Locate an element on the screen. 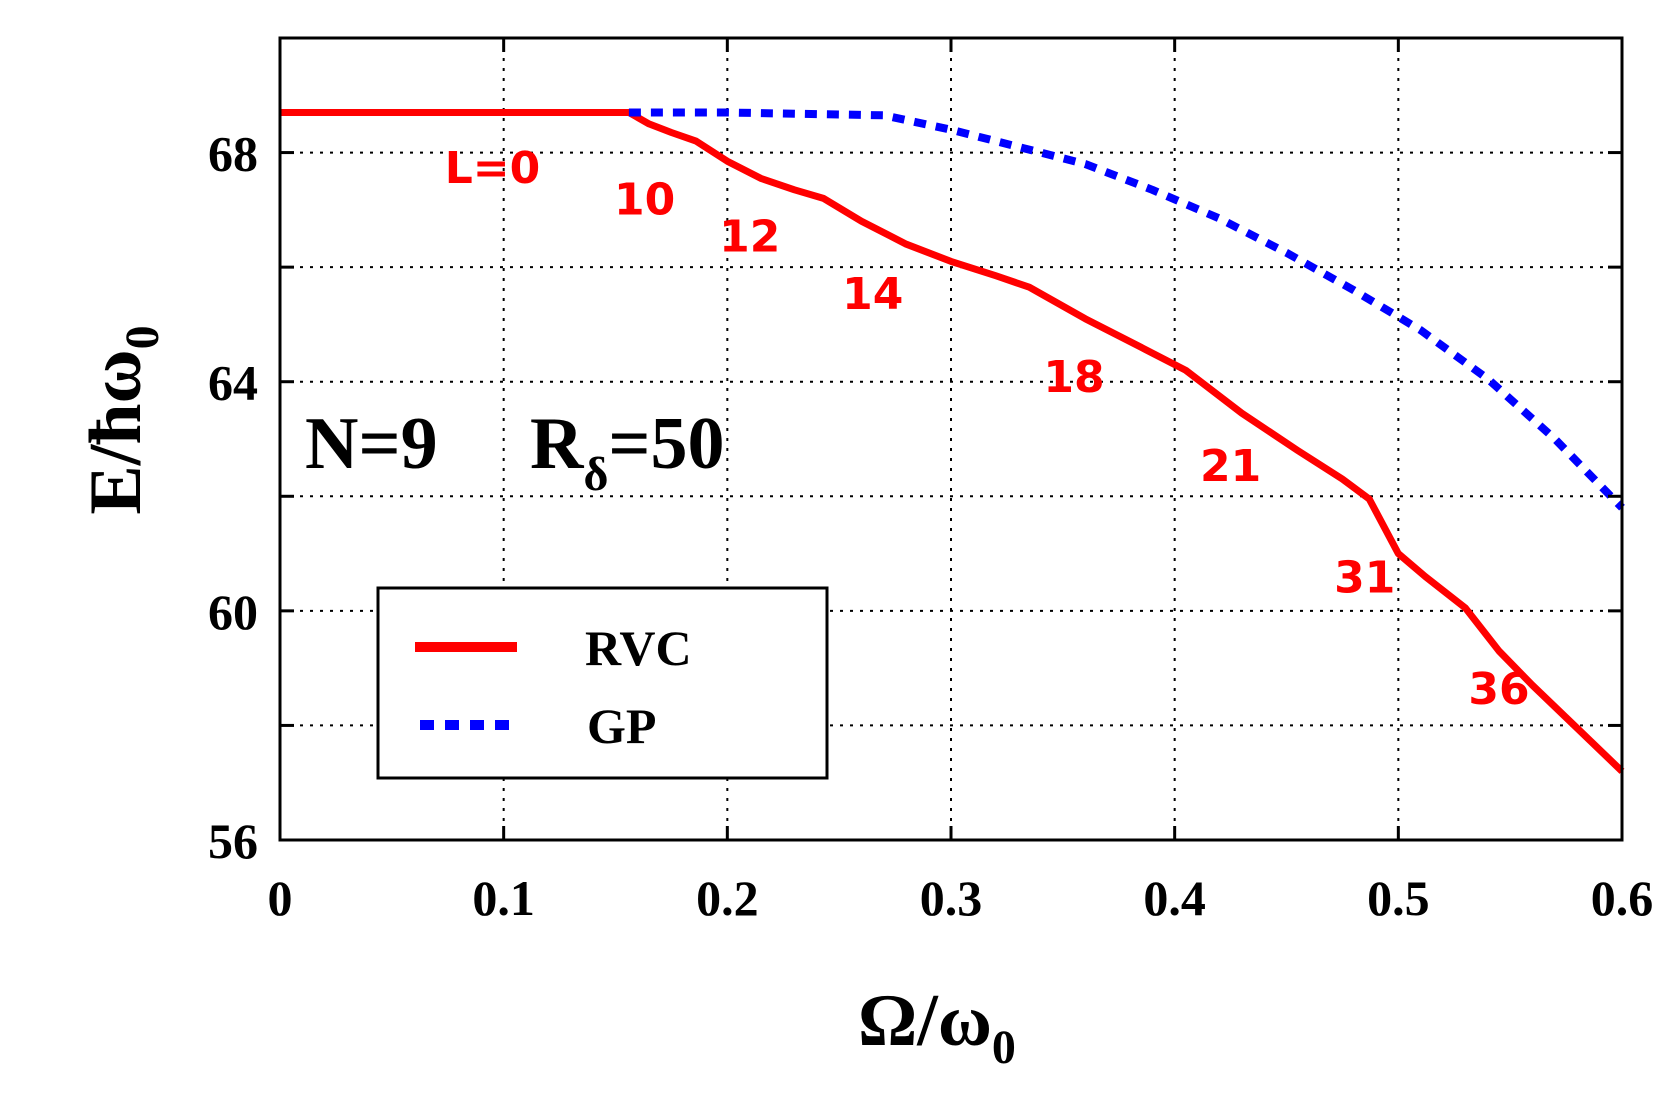  x-tick-label: 0.4 is located at coordinates (1174, 898).